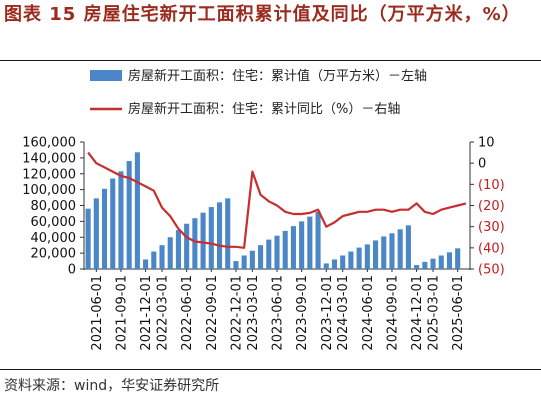 This screenshot has height=401, width=541. Describe the element at coordinates (417, 313) in the screenshot. I see `x-tick-label: 2024-12-01` at that location.